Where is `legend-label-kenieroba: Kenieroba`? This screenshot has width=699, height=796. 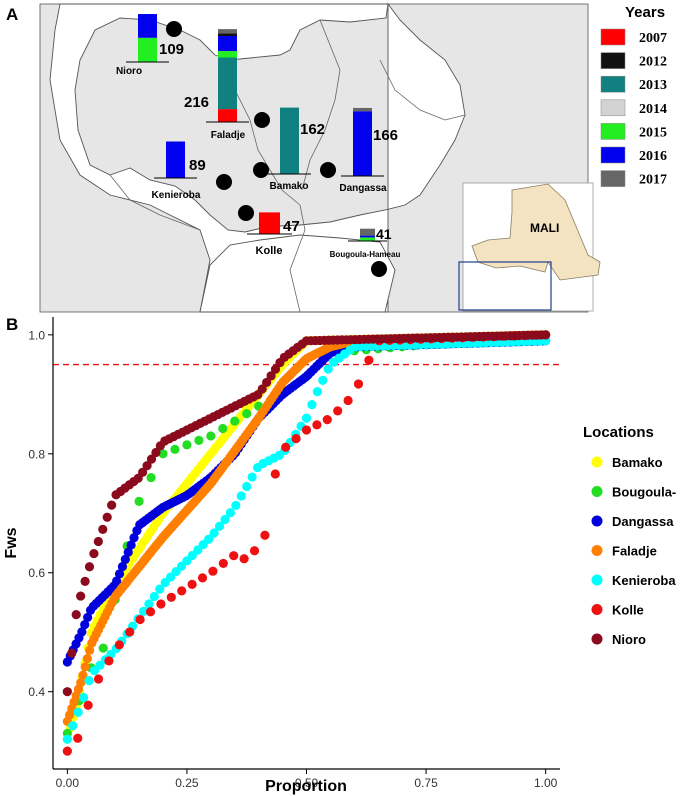
legend-label-kenieroba: Kenieroba is located at coordinates (644, 580).